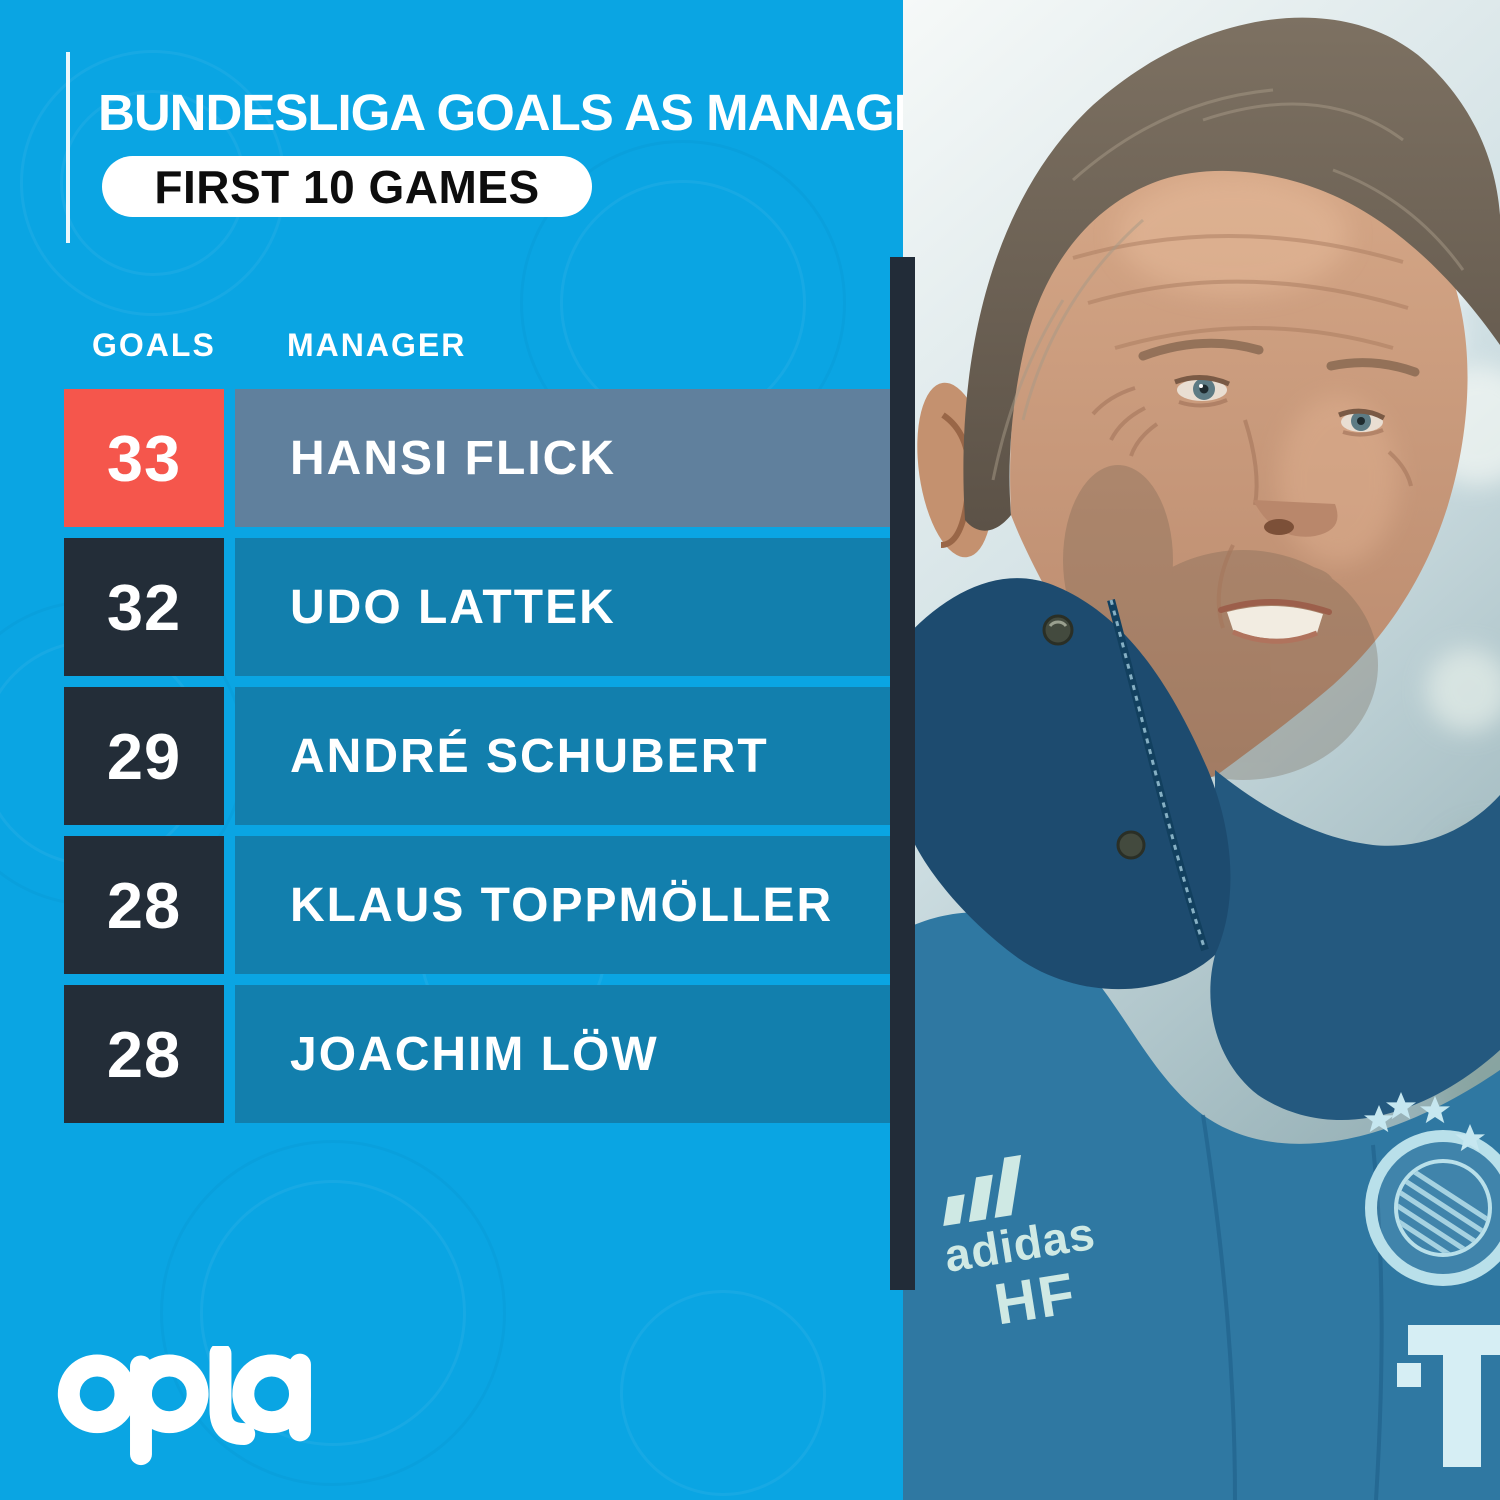 The height and width of the screenshot is (1500, 1500). Describe the element at coordinates (1432, 1189) in the screenshot. I see `club-crest` at that location.